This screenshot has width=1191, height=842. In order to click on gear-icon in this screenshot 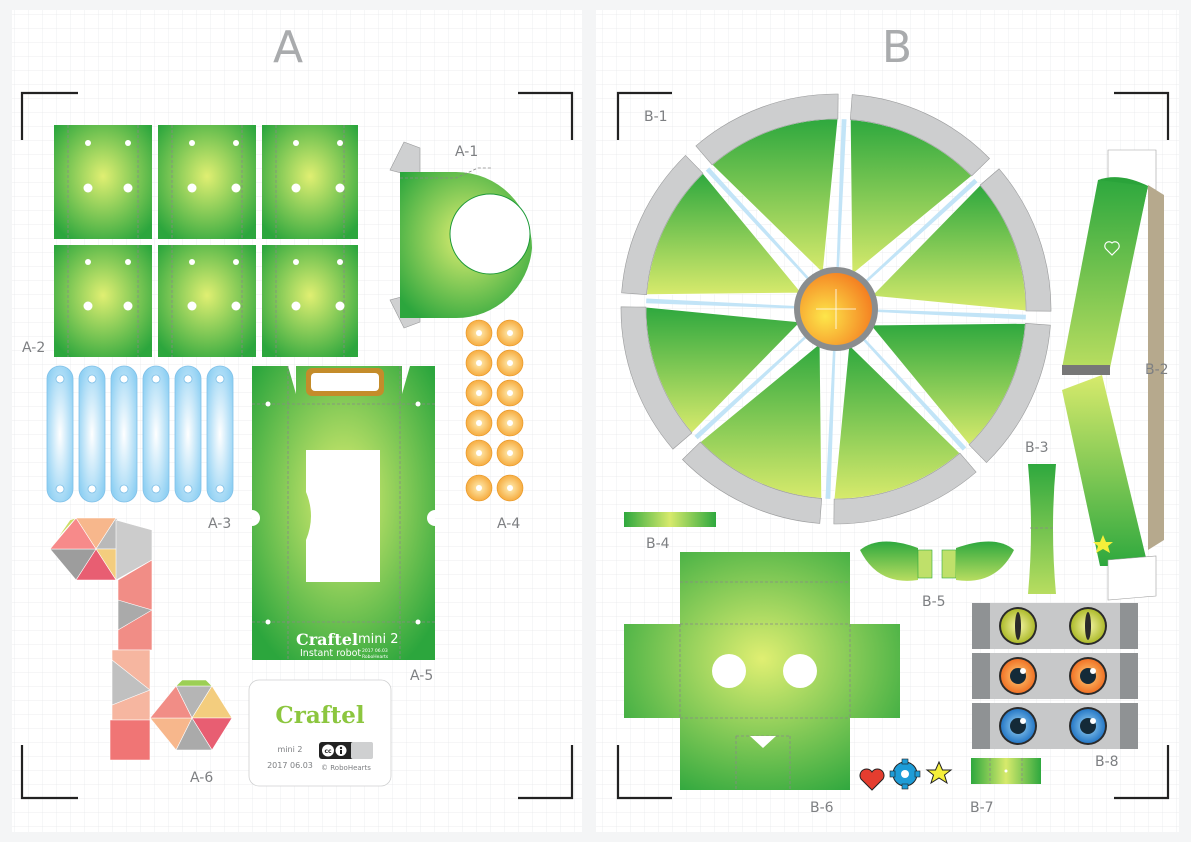, I will do `click(905, 774)`.